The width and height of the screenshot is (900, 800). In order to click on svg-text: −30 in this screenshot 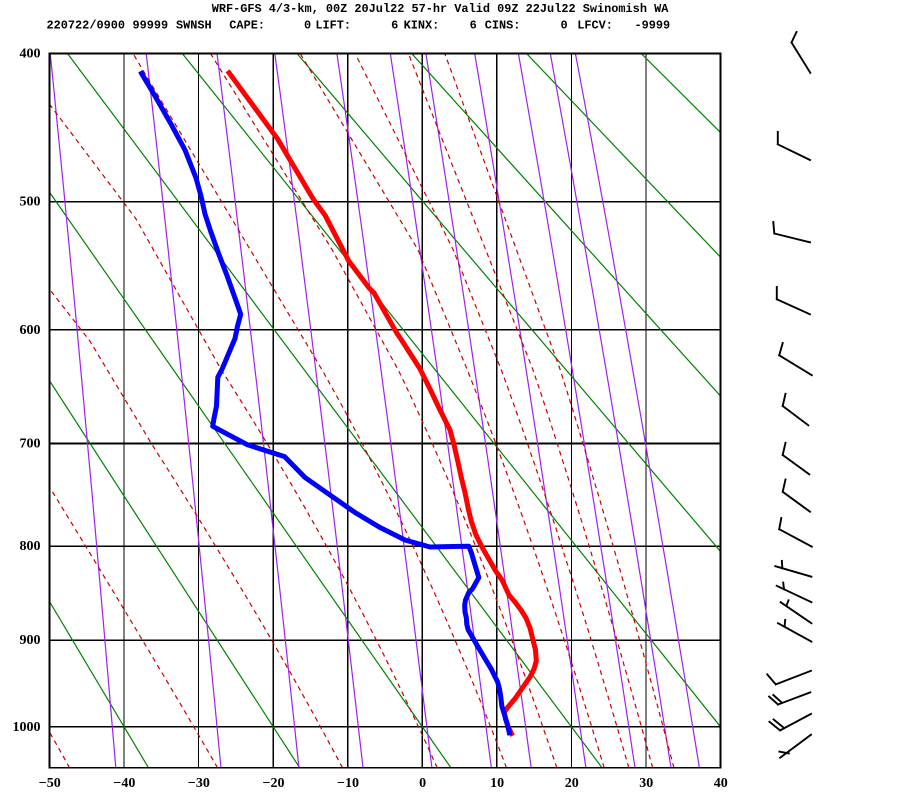, I will do `click(199, 783)`.